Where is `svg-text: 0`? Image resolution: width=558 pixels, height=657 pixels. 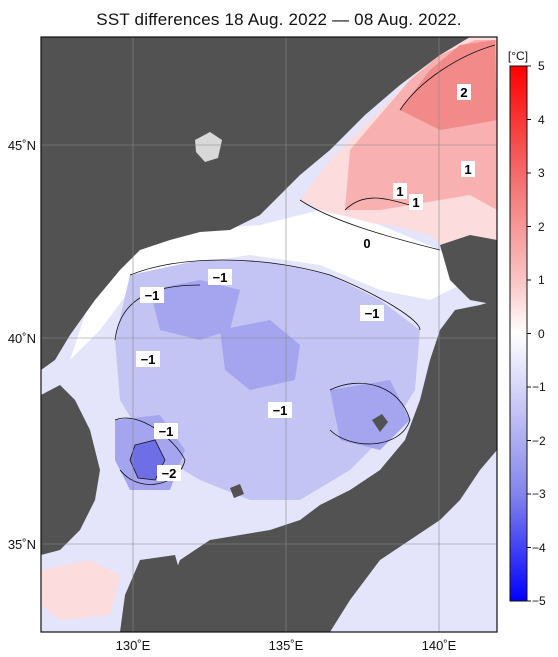 svg-text: 0 is located at coordinates (366, 243).